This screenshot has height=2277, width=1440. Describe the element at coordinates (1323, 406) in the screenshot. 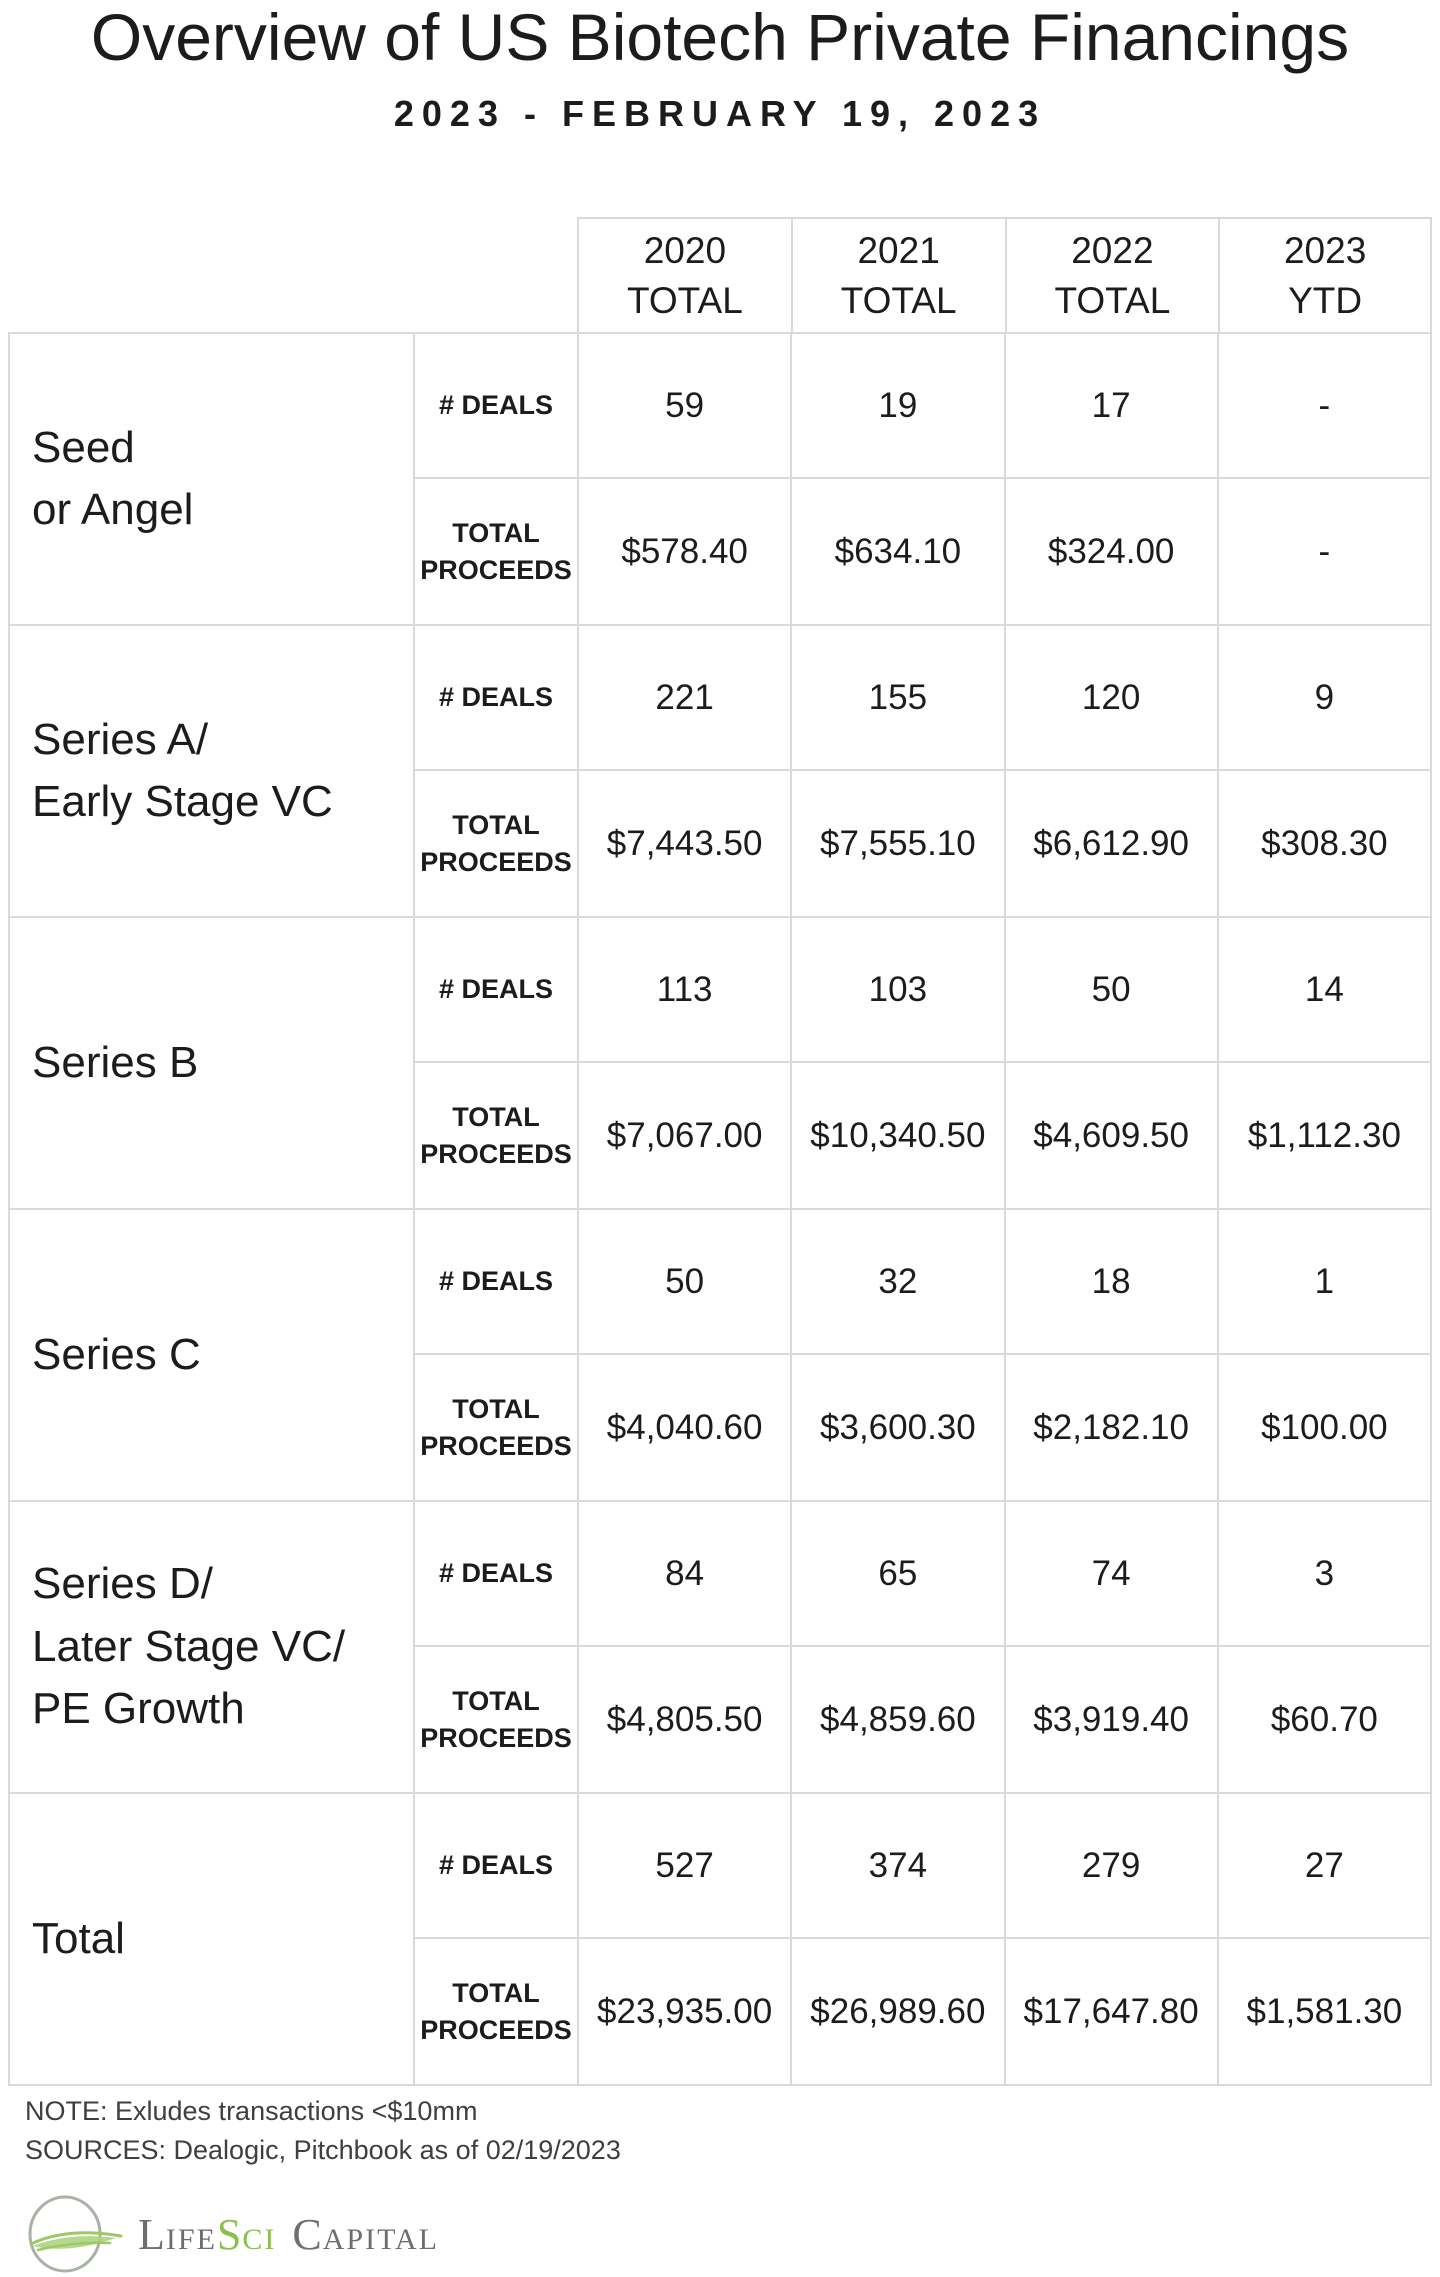

I see `deals-value-2023: -` at that location.